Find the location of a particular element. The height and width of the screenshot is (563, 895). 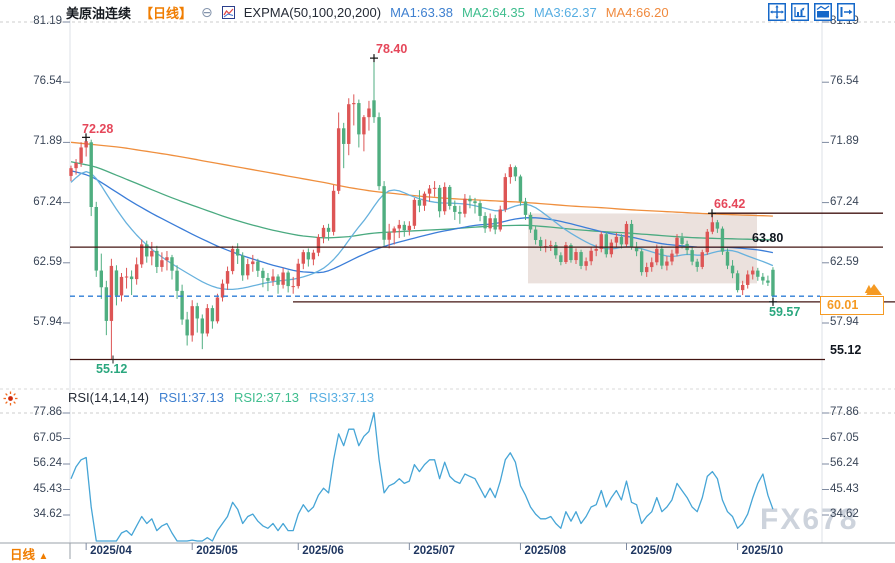

footer-period-arrow-icon: ▲ is located at coordinates (43, 556).